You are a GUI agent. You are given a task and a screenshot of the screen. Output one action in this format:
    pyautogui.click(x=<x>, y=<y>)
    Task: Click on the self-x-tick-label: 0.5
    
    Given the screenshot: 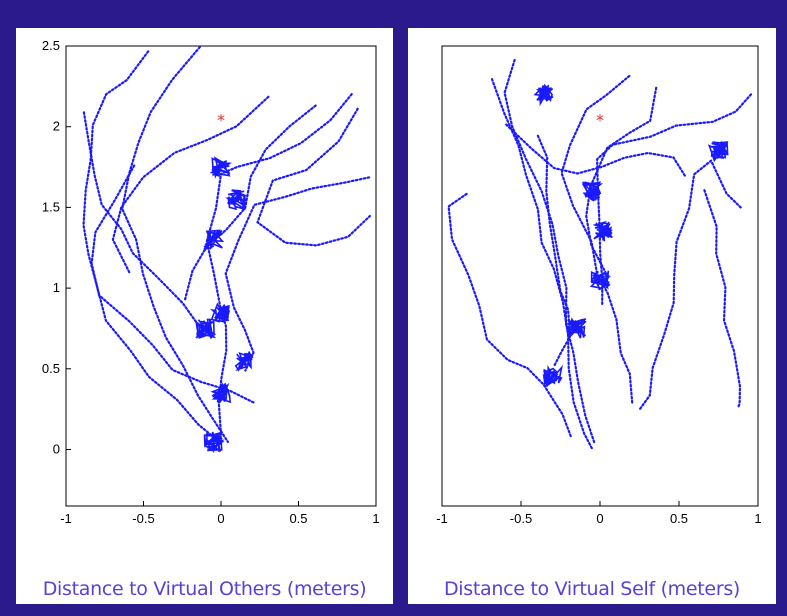 What is the action you would take?
    pyautogui.click(x=679, y=518)
    